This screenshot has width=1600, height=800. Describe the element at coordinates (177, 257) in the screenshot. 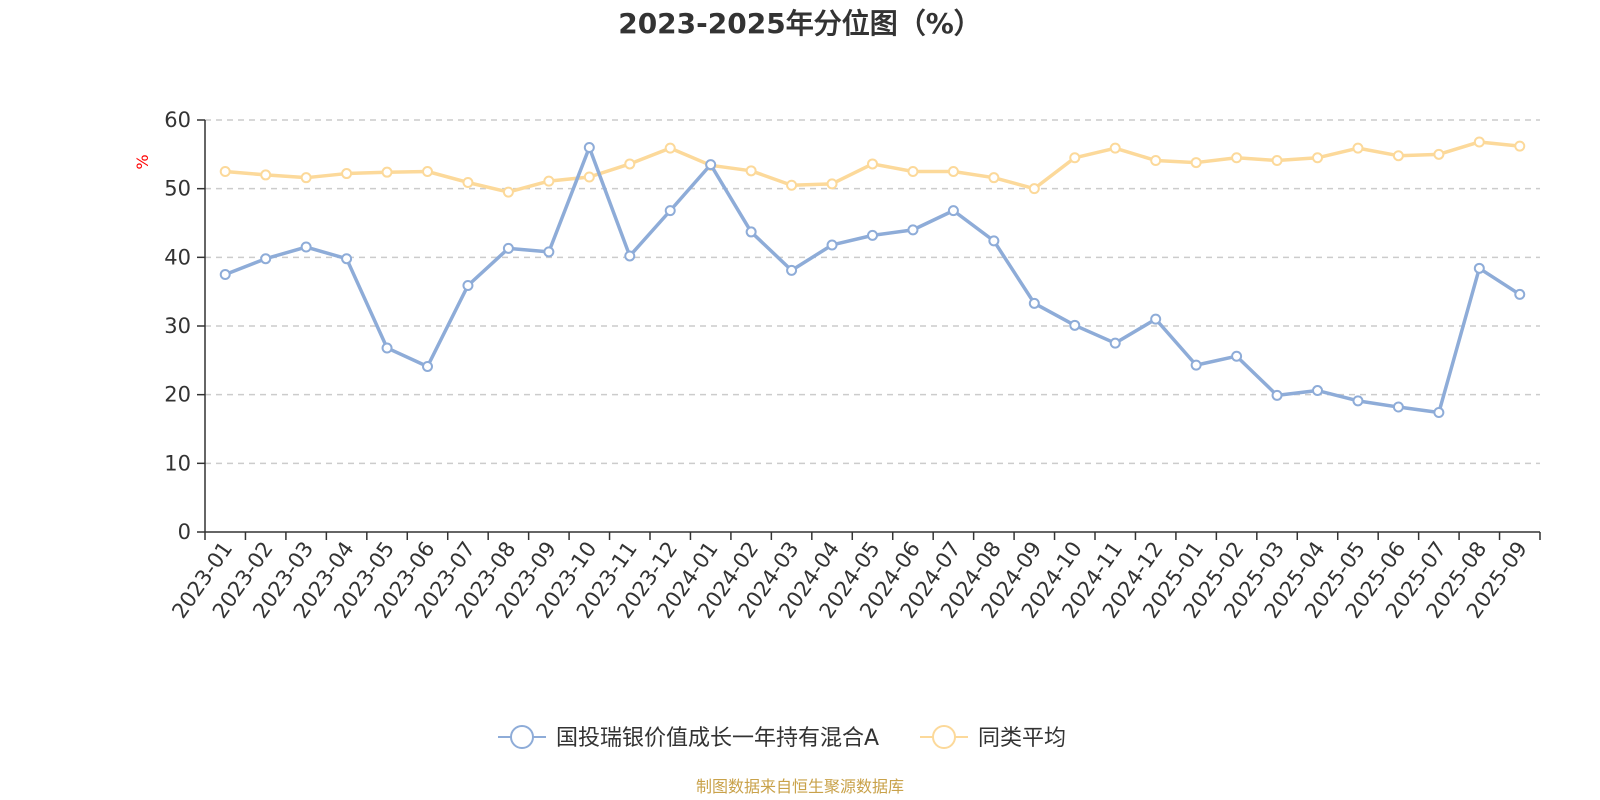

I see `y-tick-label: 40` at that location.